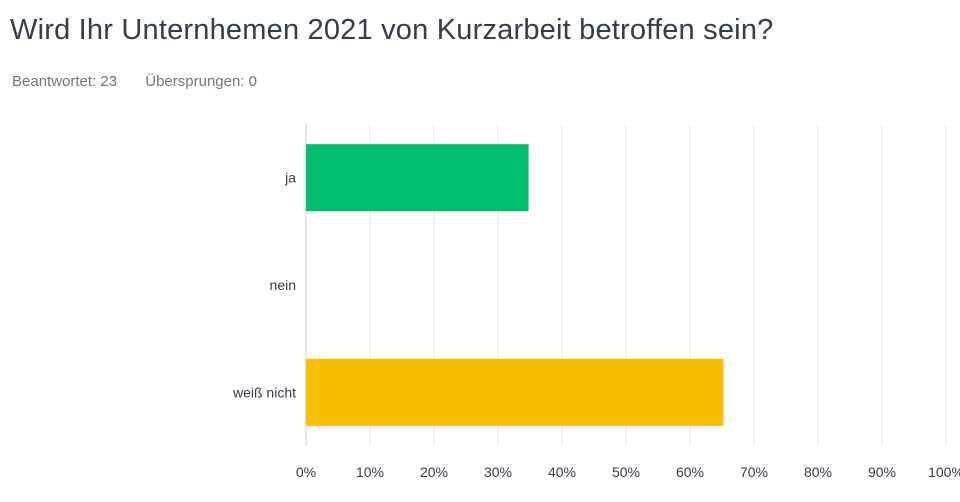 This screenshot has width=960, height=502. Describe the element at coordinates (818, 472) in the screenshot. I see `x-tick-label: 80%` at that location.